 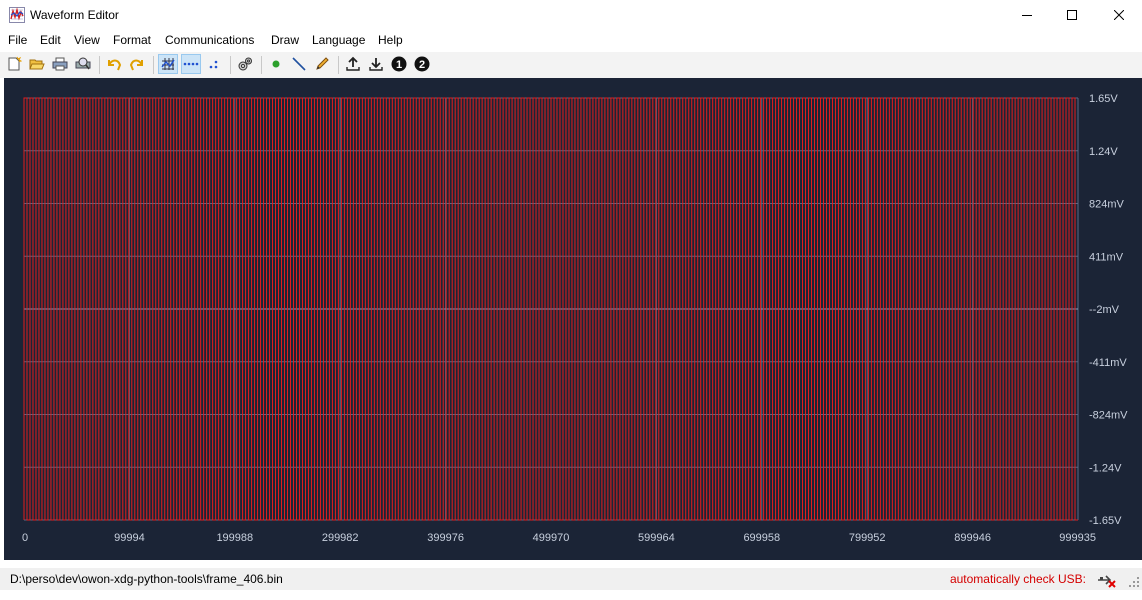 I want to click on y-tick-label: -824mV, so click(x=1108, y=416).